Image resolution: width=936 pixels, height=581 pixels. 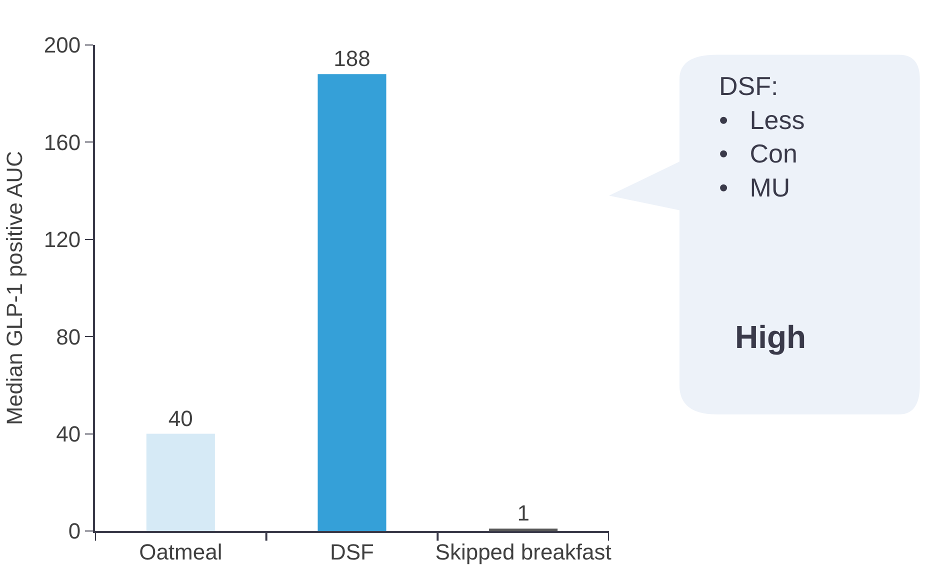 What do you see at coordinates (62, 142) in the screenshot?
I see `y-tick-label: 160` at bounding box center [62, 142].